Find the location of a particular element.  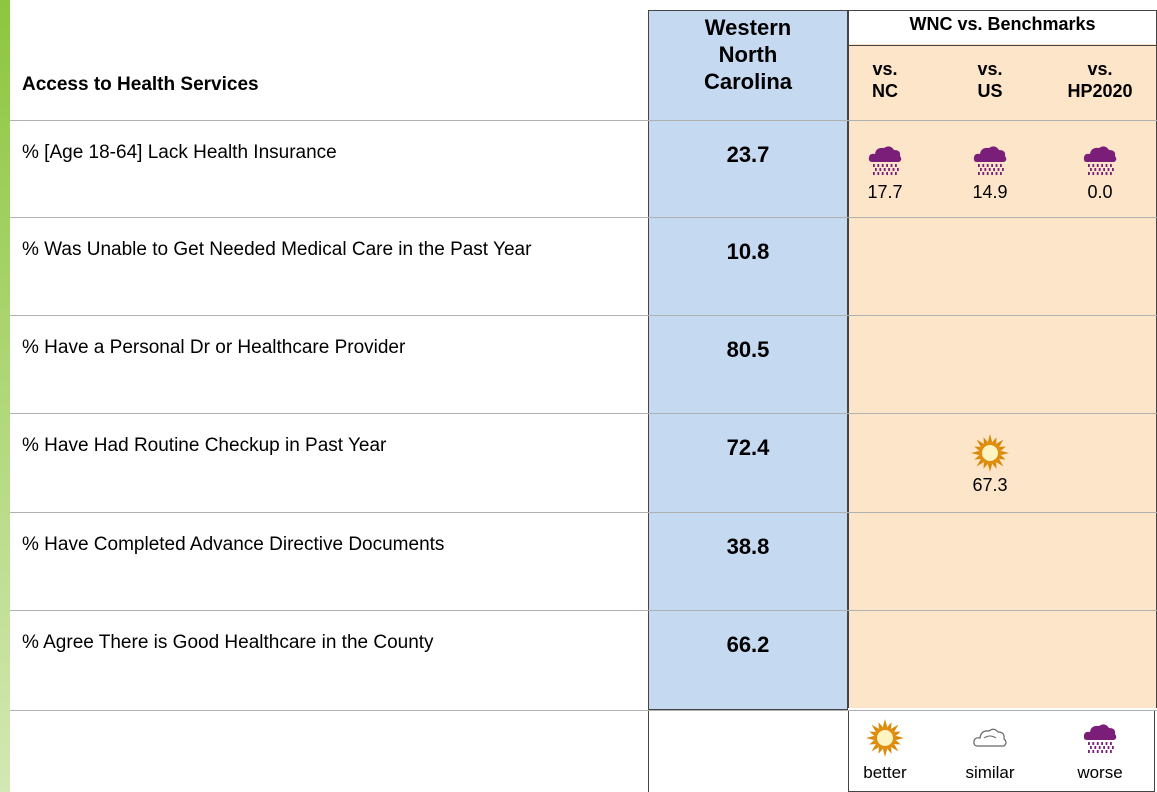

benchmark-value: 67.3 is located at coordinates (990, 485).